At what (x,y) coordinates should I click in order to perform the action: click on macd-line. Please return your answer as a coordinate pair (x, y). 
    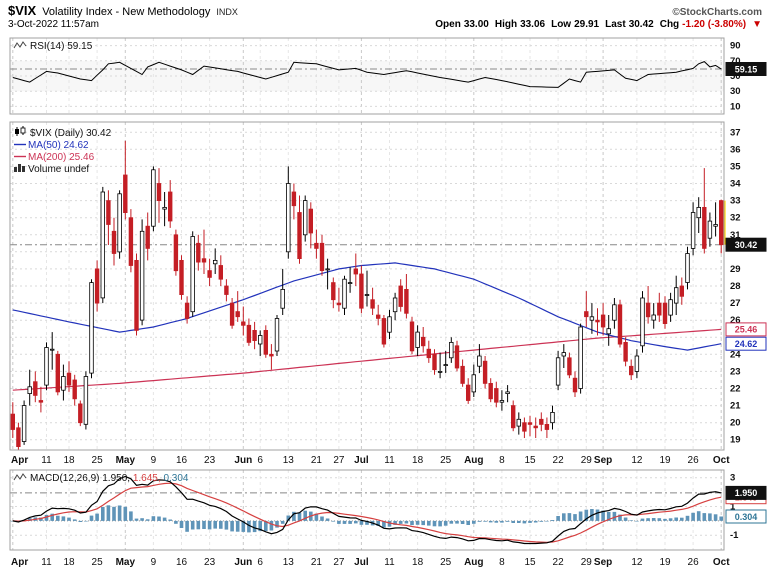
    Looking at the image, I should click on (367, 510).